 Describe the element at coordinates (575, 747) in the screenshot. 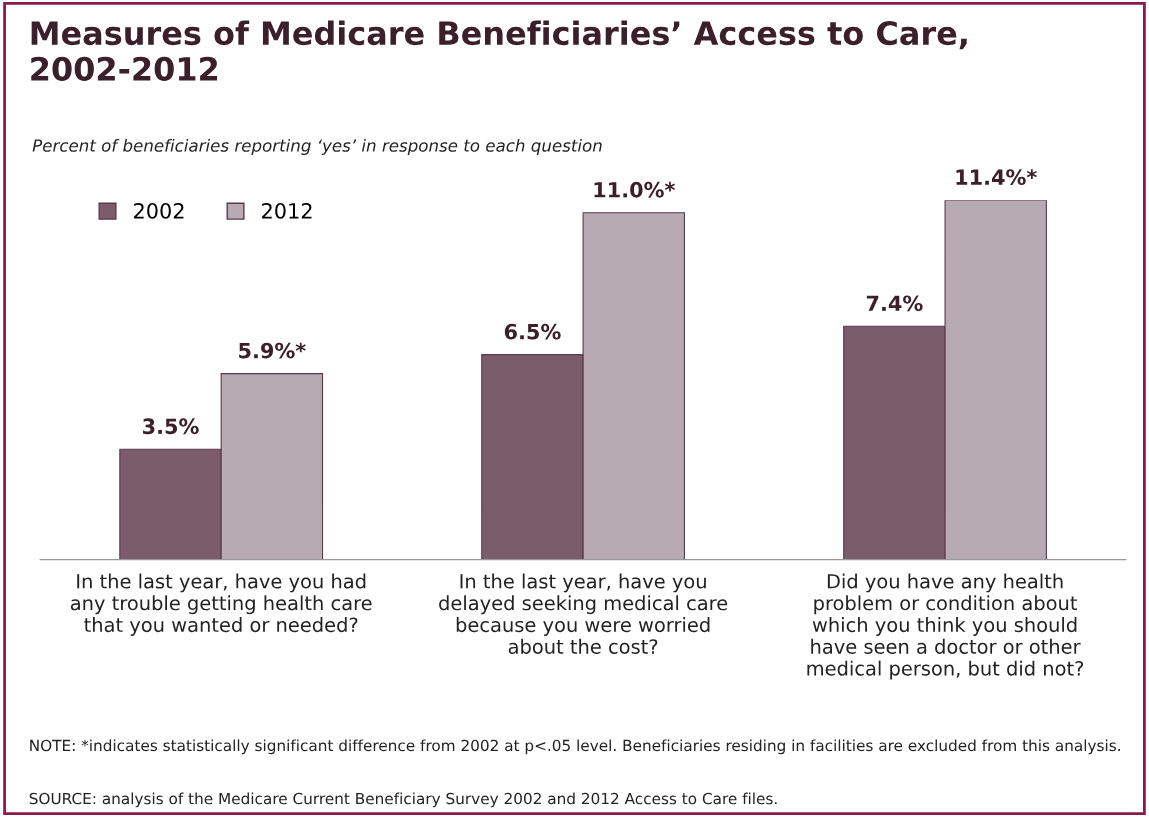

I see `text: NOTE: *indicates statistically significant difference from 2002 at p<.05 level. Beneficiaries residing in facilities are excluded from this analysis.` at that location.